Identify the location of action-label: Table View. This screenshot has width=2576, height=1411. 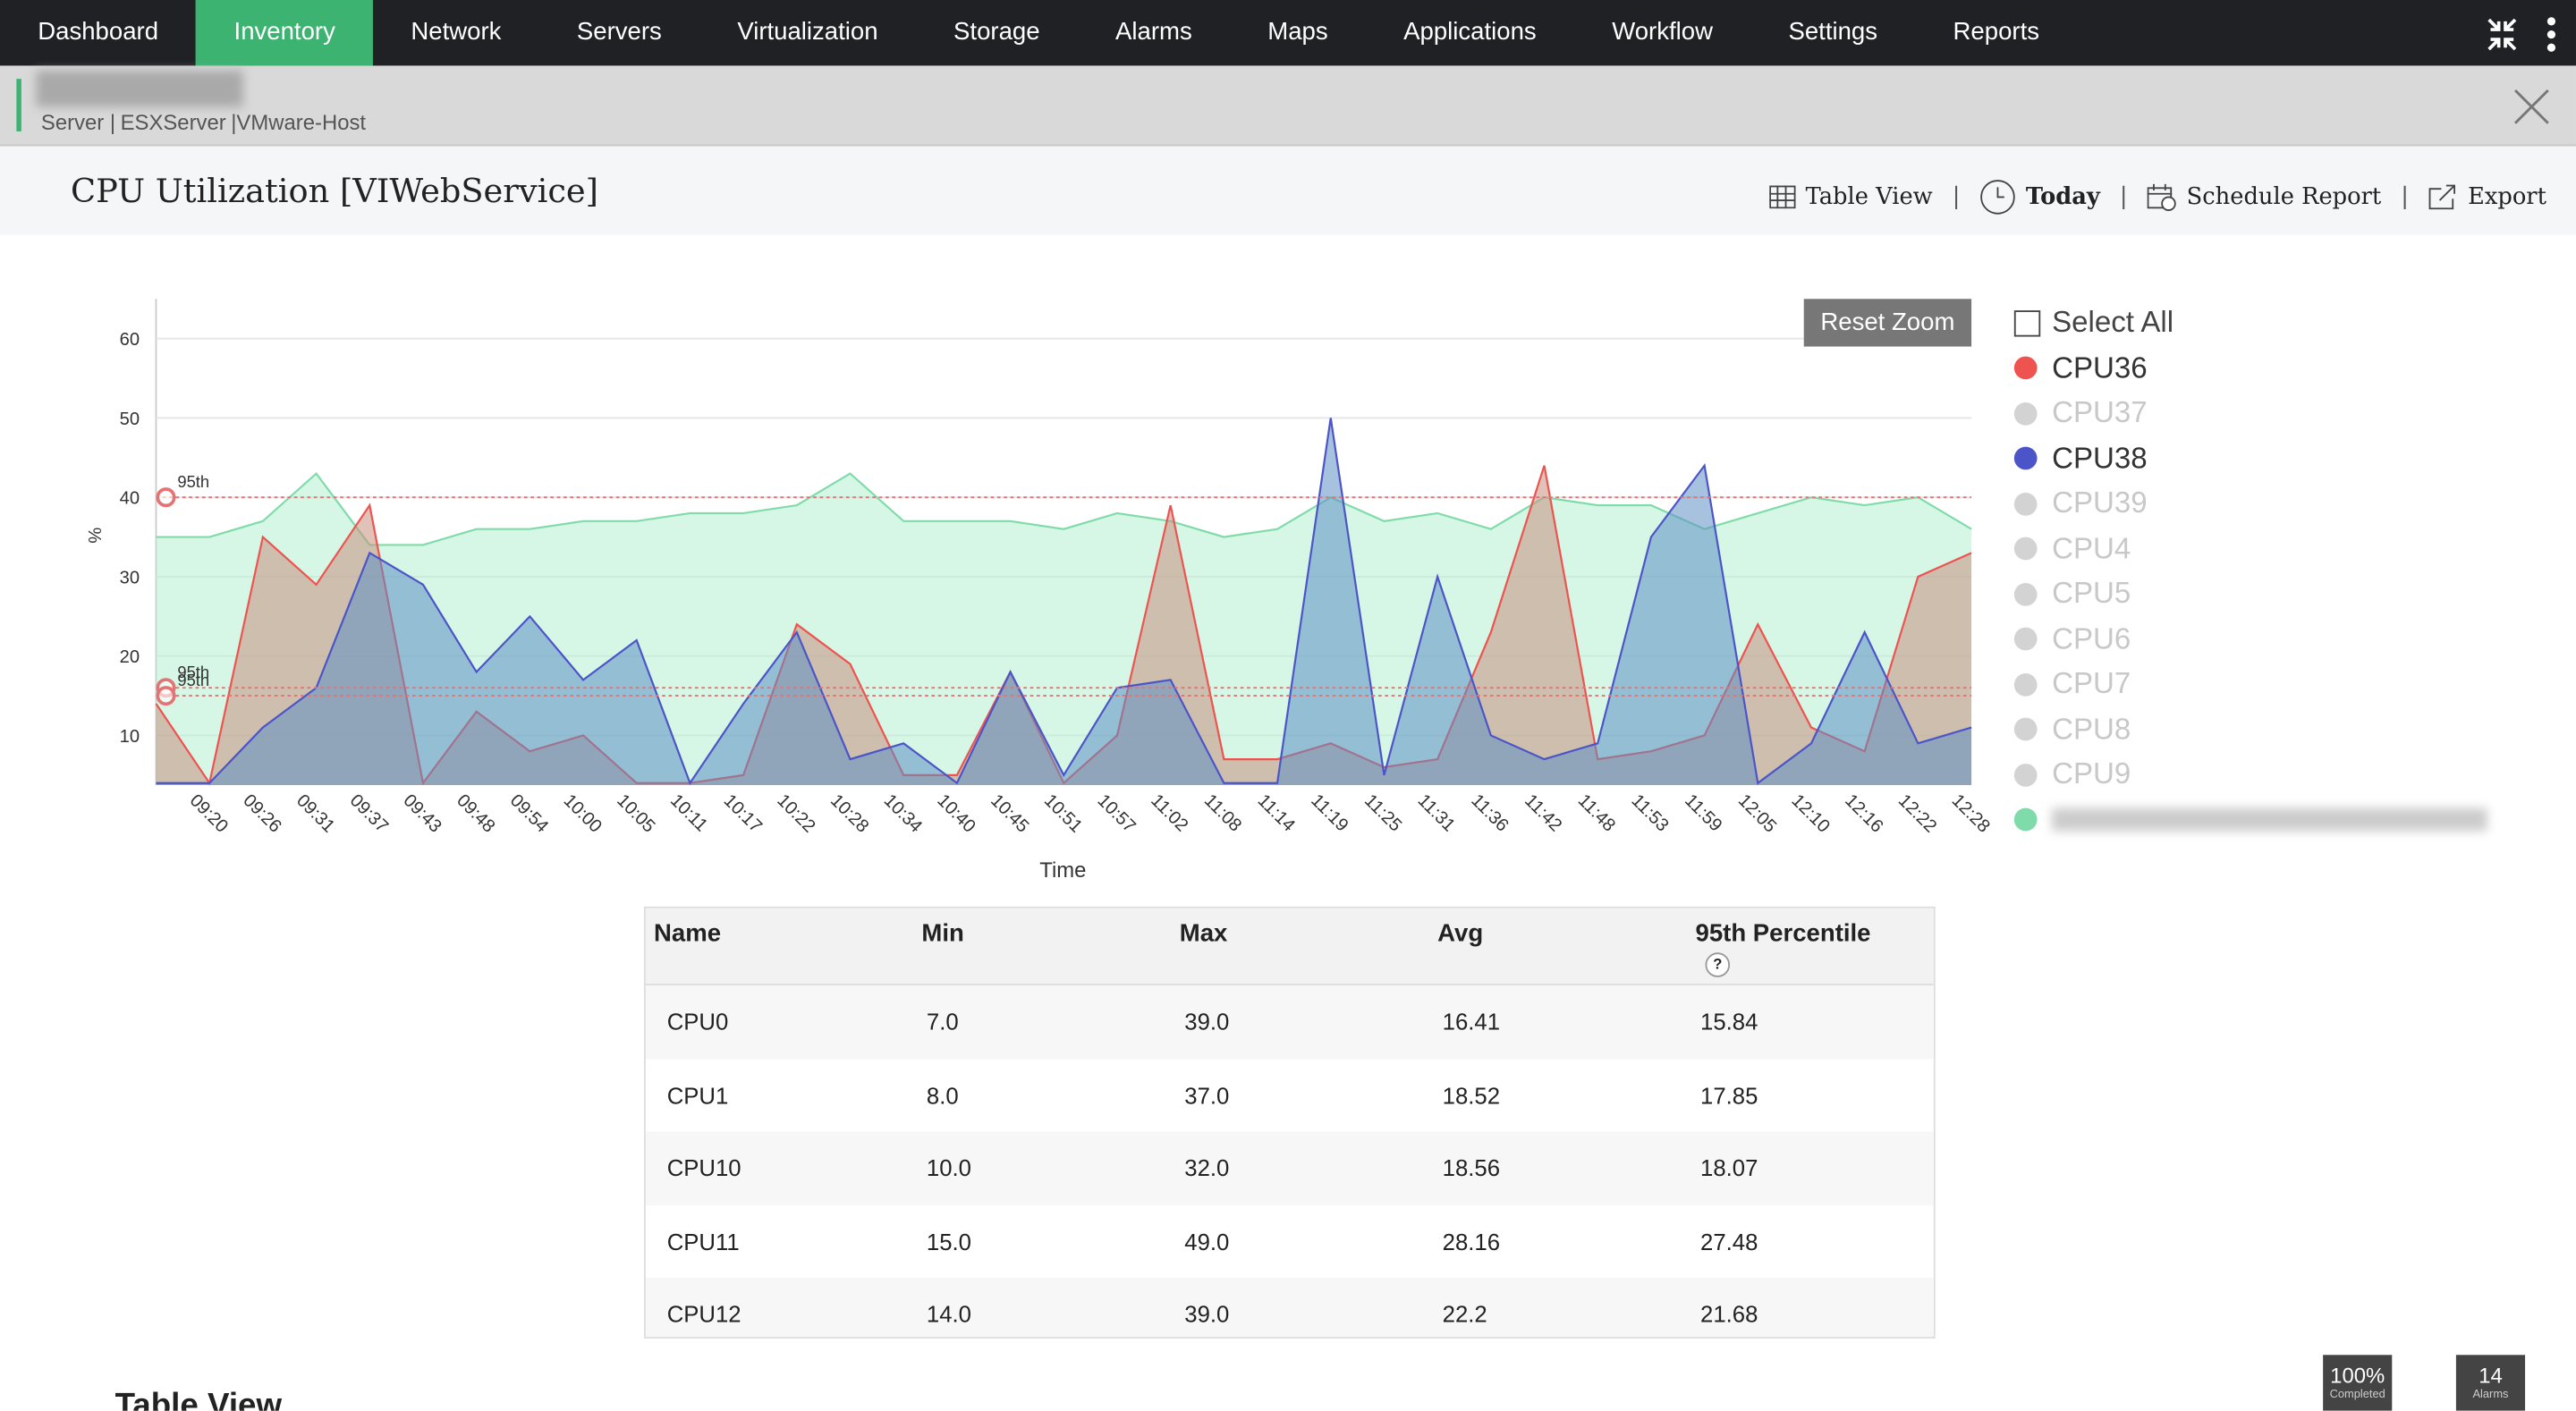
(1869, 197).